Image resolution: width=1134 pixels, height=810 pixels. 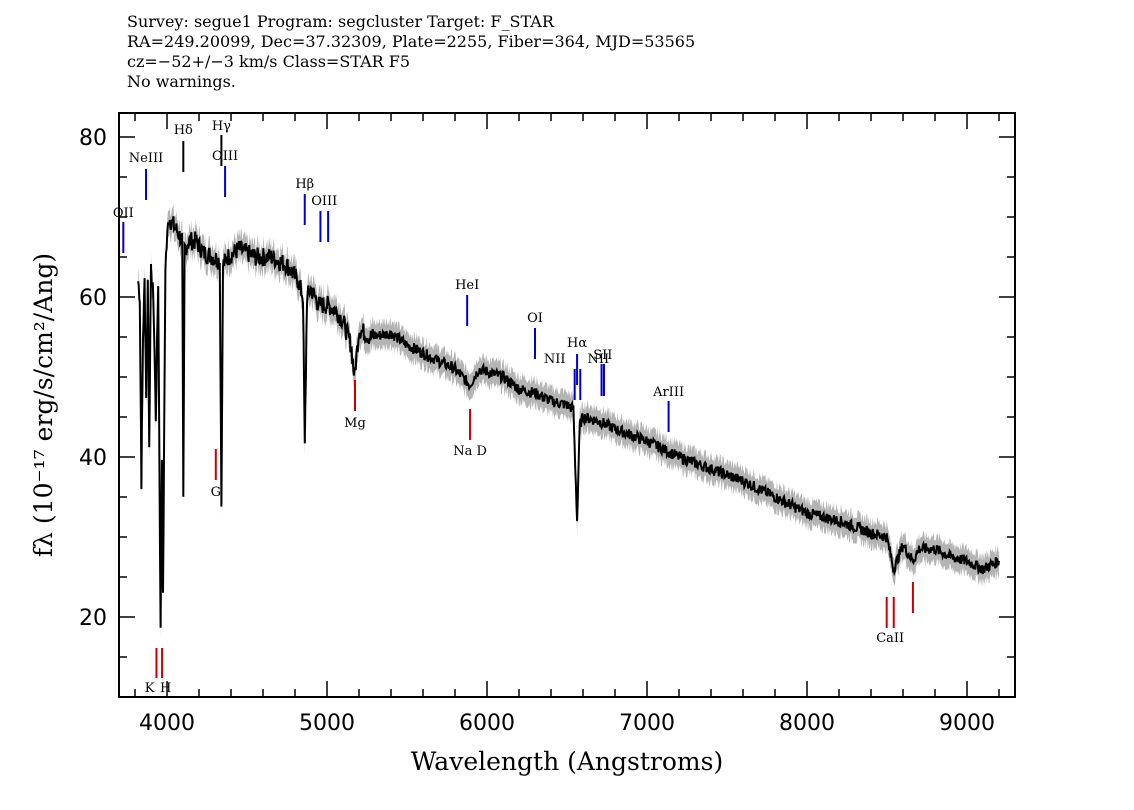 What do you see at coordinates (567, 761) in the screenshot?
I see `x-axis-title: Wavelength (Angstroms)` at bounding box center [567, 761].